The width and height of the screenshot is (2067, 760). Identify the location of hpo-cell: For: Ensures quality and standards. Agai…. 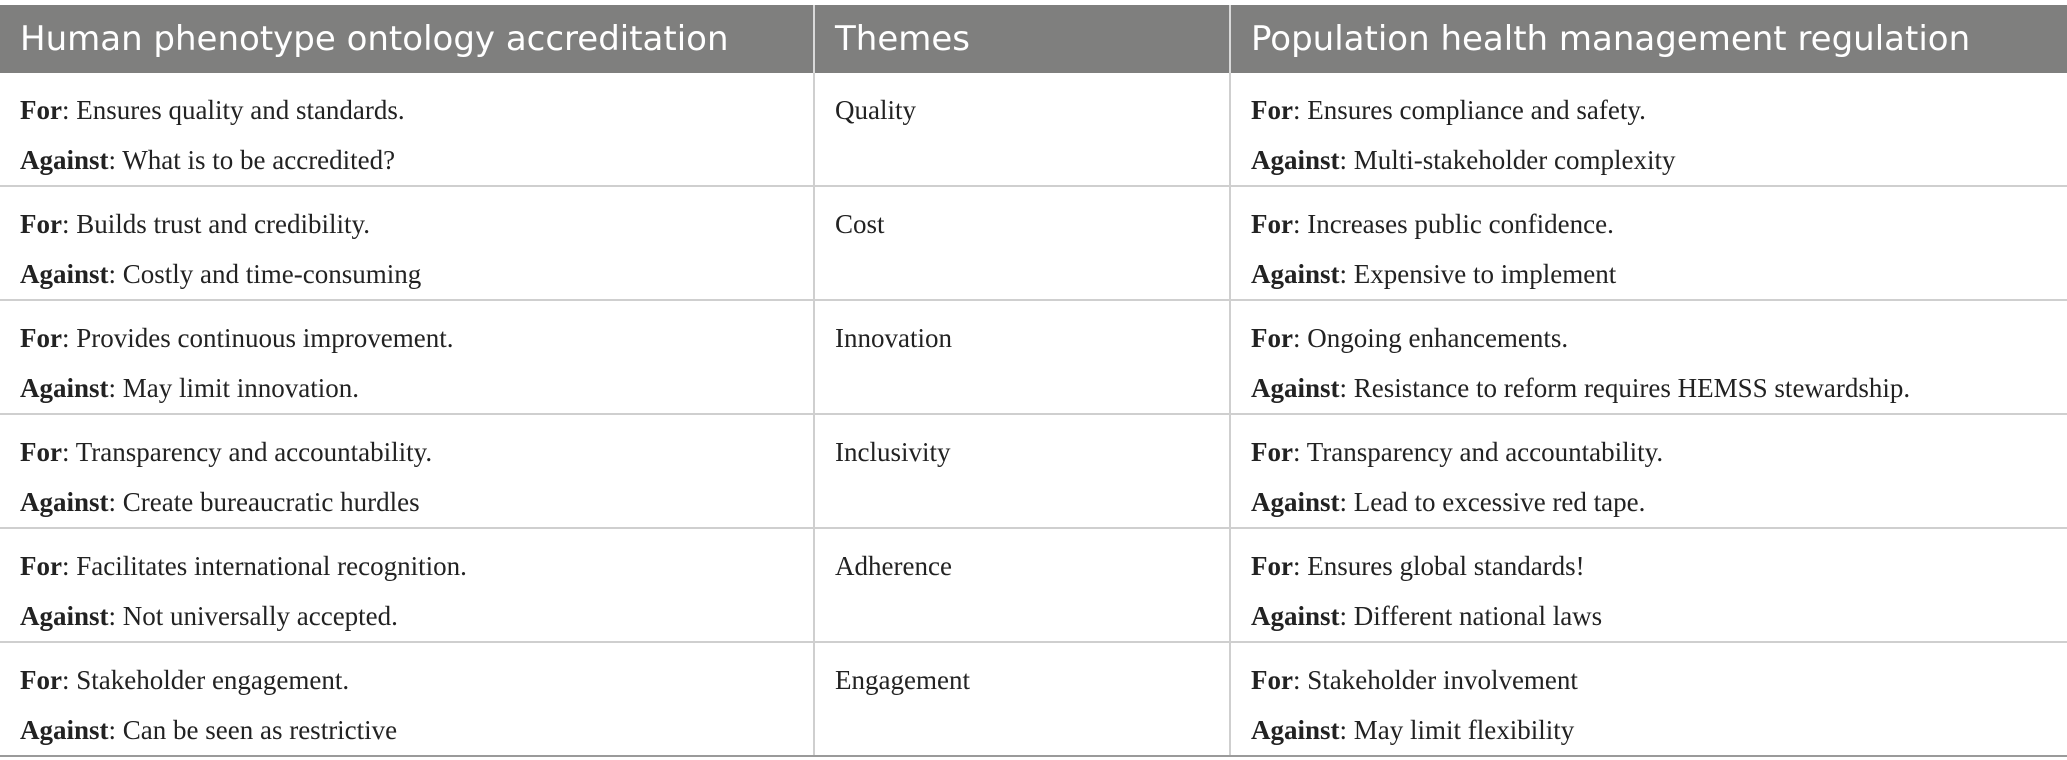
(407, 130).